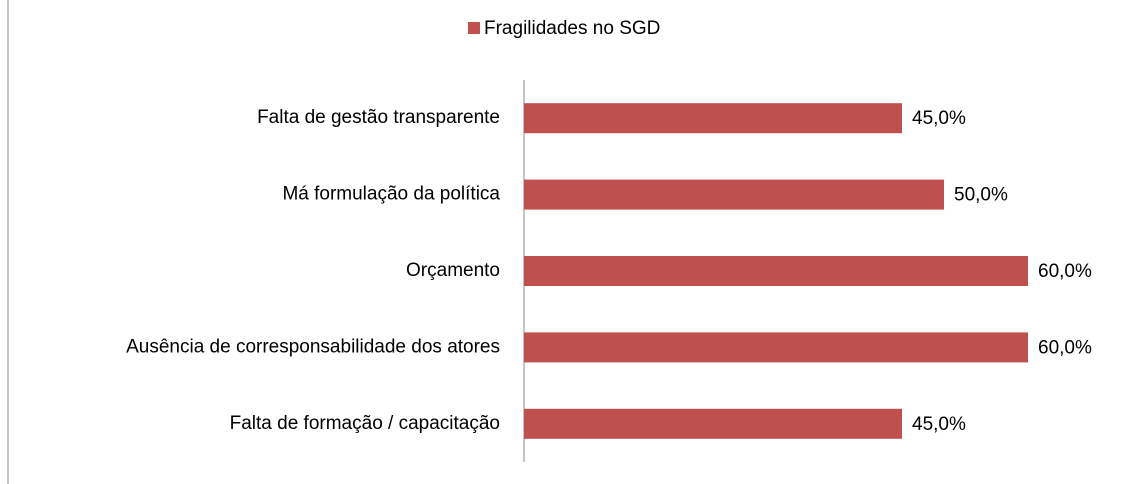 This screenshot has height=484, width=1134. What do you see at coordinates (453, 270) in the screenshot?
I see `category-label: Orçamento` at bounding box center [453, 270].